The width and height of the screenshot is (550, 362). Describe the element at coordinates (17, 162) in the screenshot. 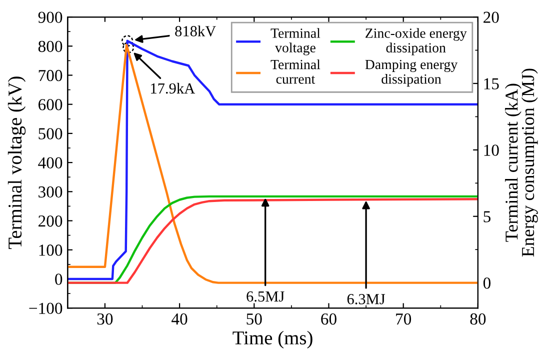

I see `y-axis-title: Terminal voltage (kV)` at that location.